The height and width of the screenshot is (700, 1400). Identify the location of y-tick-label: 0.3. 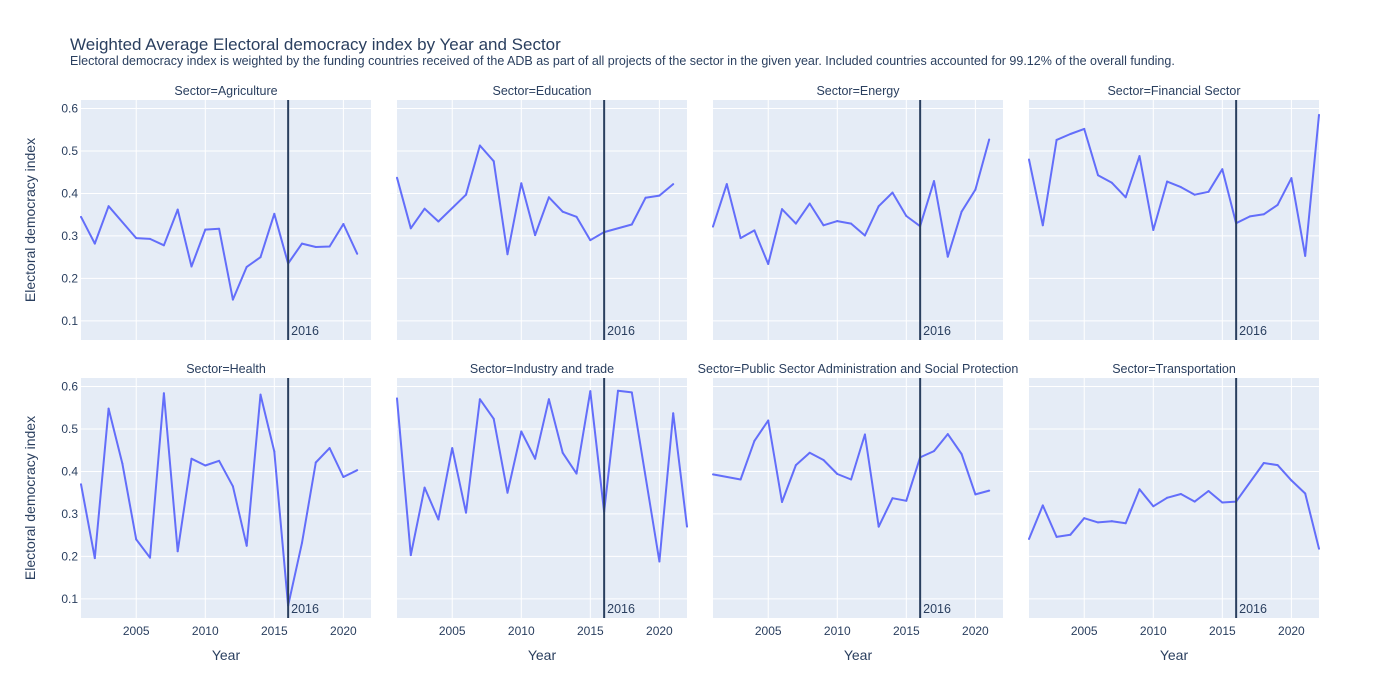
(69, 236).